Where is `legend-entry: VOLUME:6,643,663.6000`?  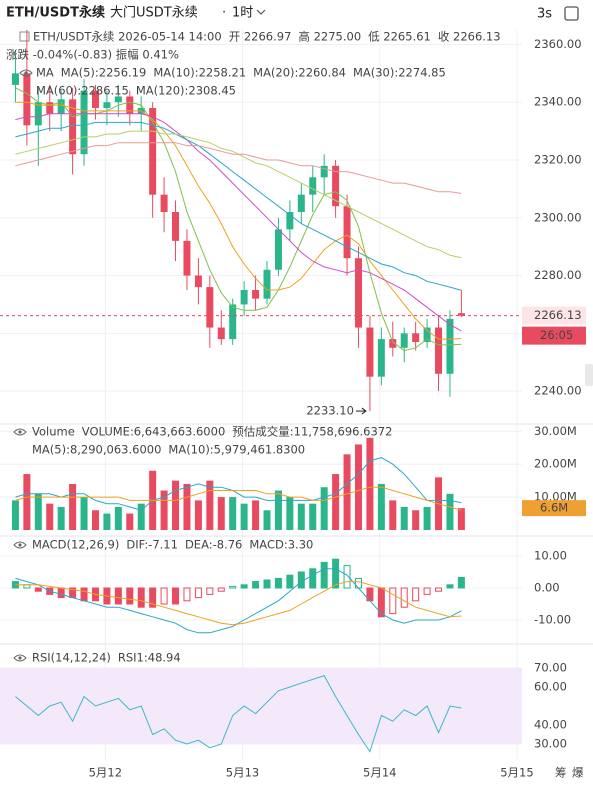 legend-entry: VOLUME:6,643,663.6000 is located at coordinates (153, 432).